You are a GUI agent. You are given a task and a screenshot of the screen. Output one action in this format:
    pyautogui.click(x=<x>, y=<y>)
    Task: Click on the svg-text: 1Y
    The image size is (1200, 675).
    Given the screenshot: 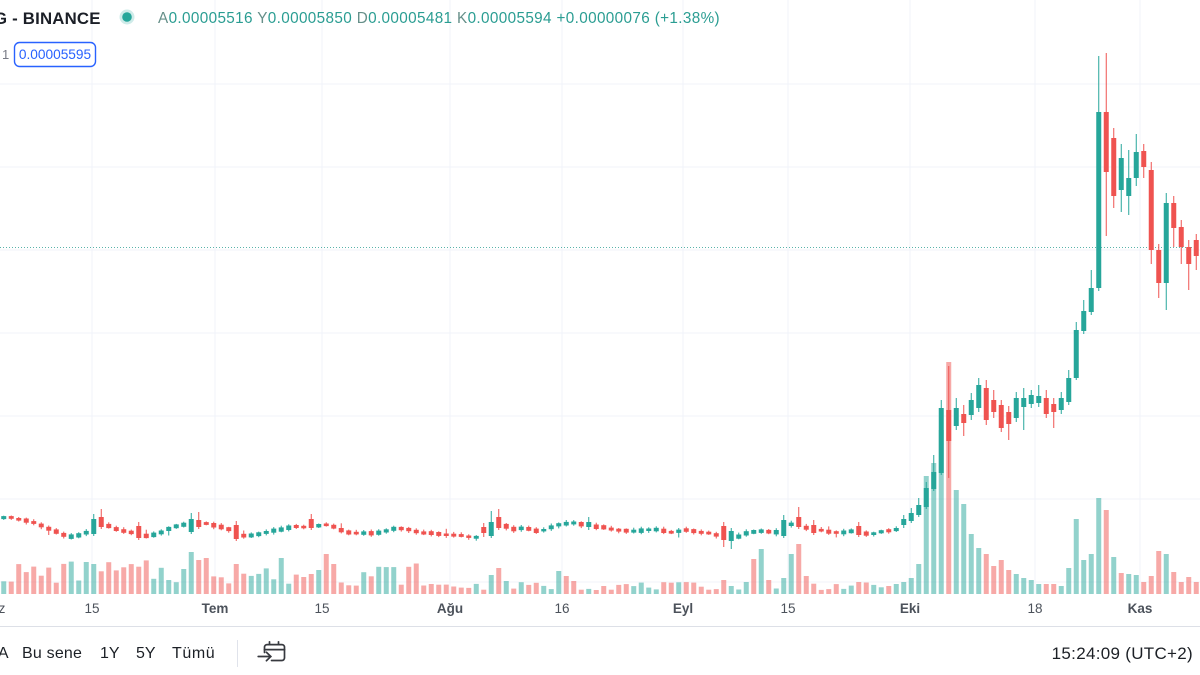 What is the action you would take?
    pyautogui.click(x=110, y=653)
    